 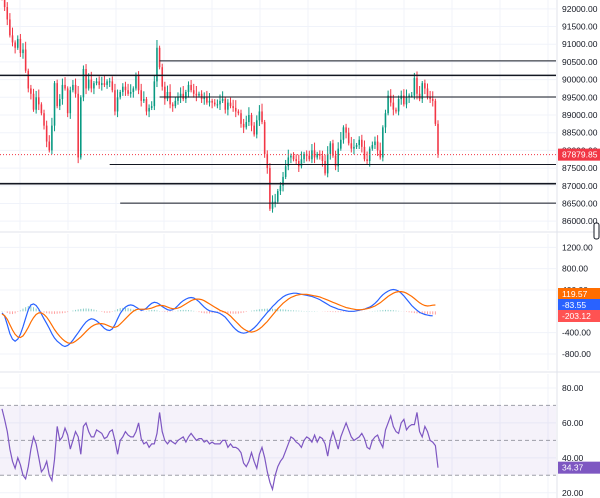 I want to click on price-tick-label: 91000.00, so click(x=580, y=44).